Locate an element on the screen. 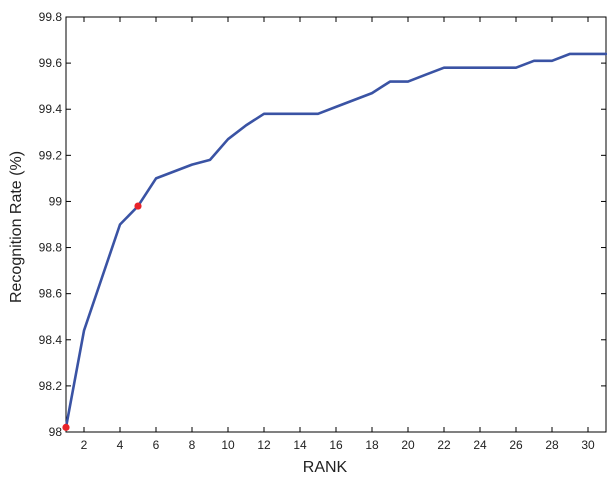 This screenshot has width=607, height=484. x-tick-label: 2 is located at coordinates (84, 445).